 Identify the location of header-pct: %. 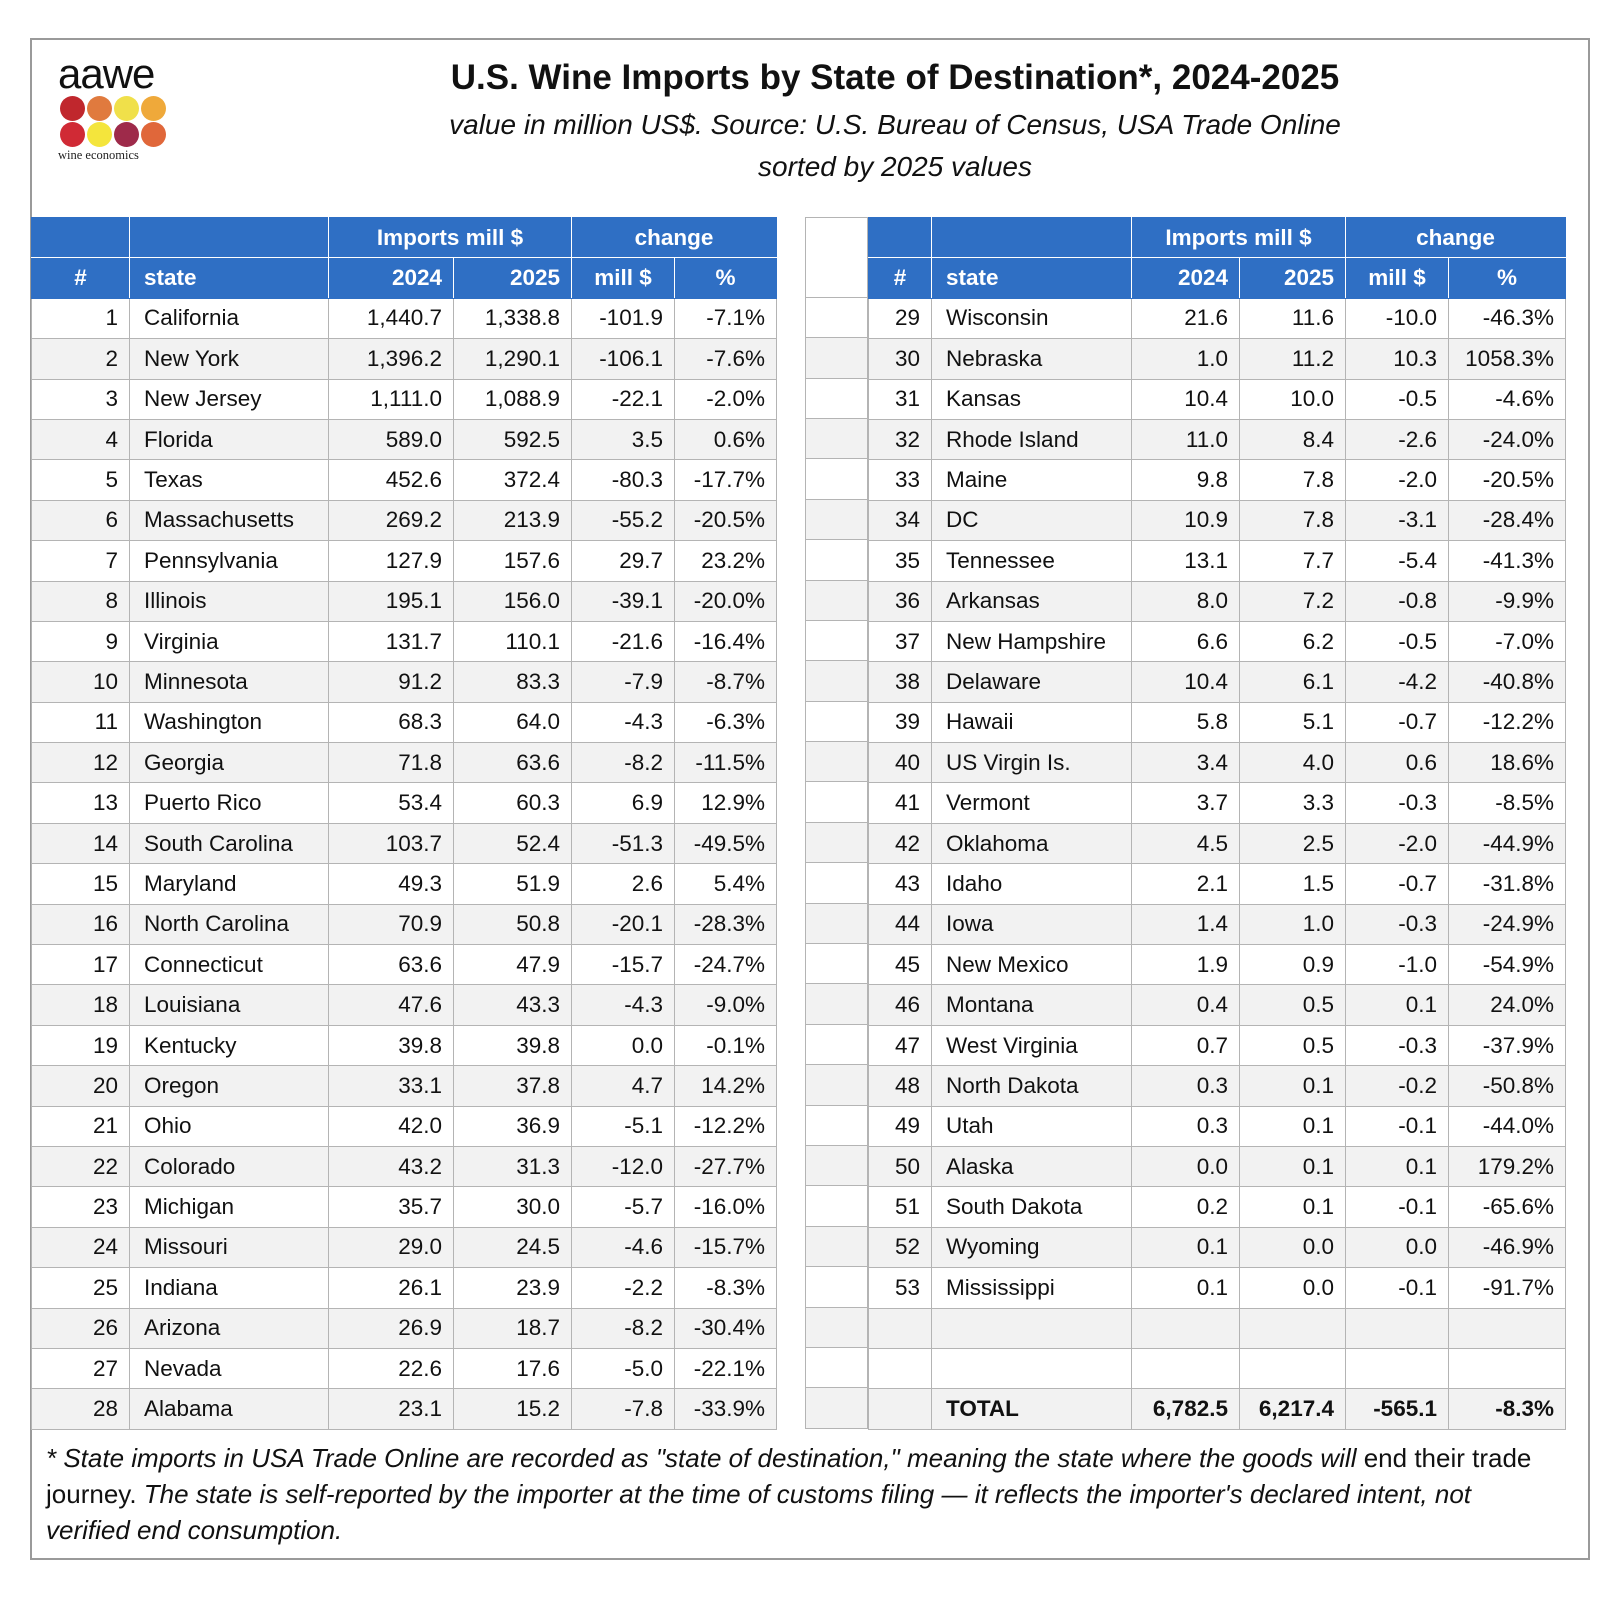
(725, 278).